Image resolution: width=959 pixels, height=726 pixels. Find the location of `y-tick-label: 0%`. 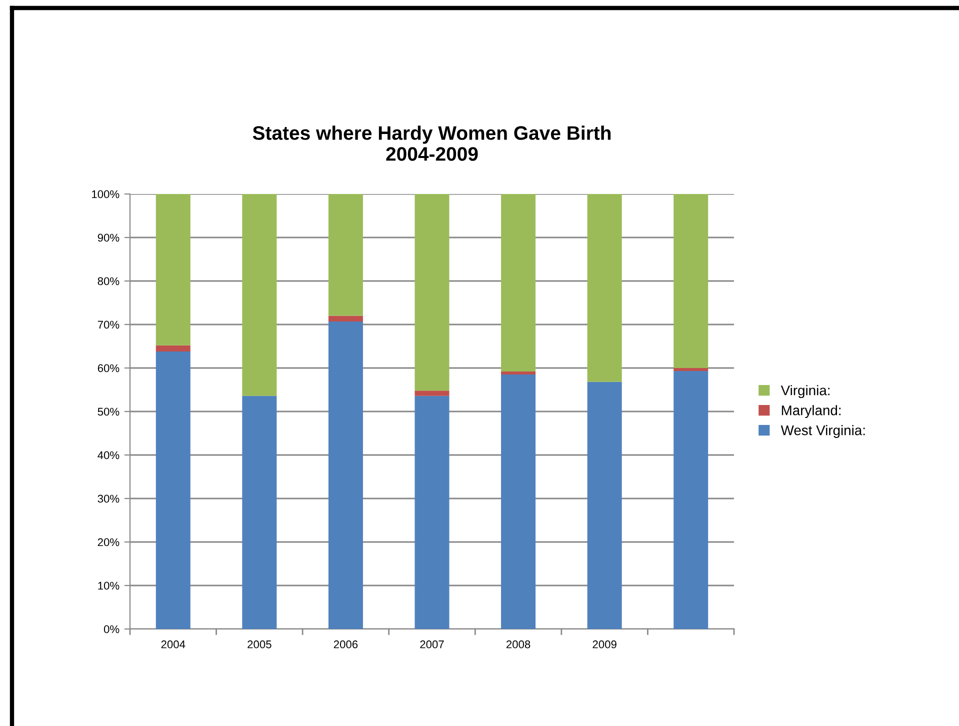

y-tick-label: 0% is located at coordinates (112, 629).